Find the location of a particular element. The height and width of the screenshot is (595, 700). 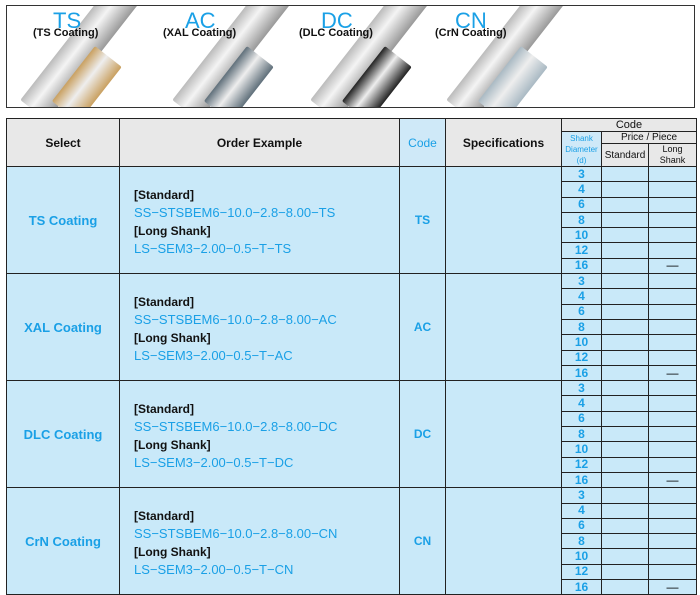

long-shank-example: LS−SEM3−2.00−0.5−T−DC is located at coordinates (214, 463).